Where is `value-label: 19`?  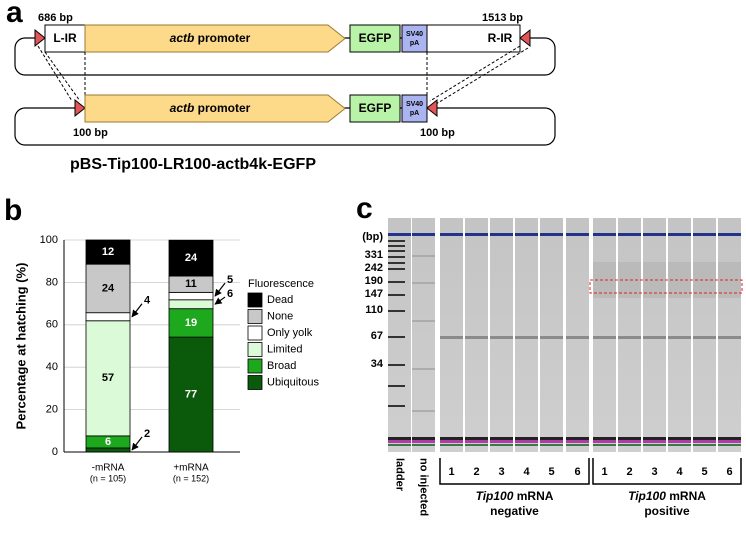
value-label: 19 is located at coordinates (191, 323).